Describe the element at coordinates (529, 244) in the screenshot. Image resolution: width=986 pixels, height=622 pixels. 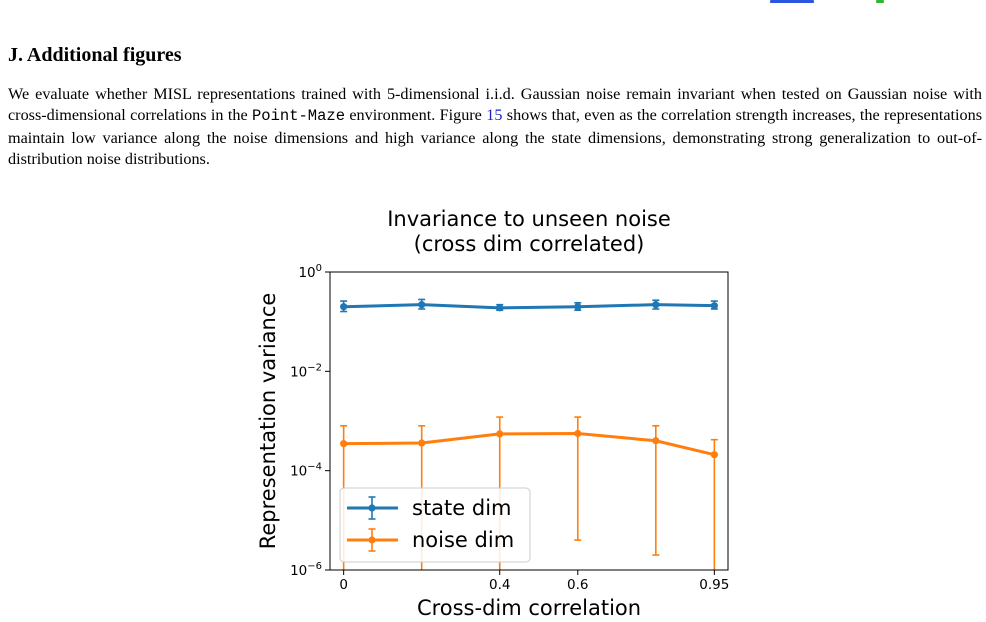
I see `chart-title-line-2: (cross dim correlated)` at that location.